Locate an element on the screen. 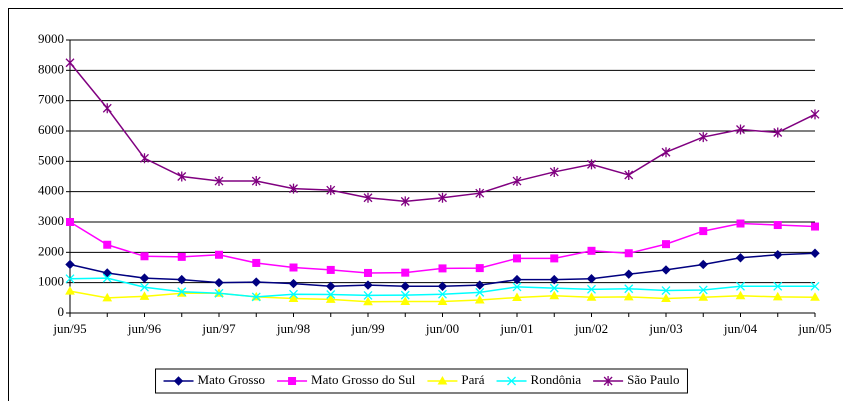 Image resolution: width=843 pixels, height=401 pixels. x-tick-label: jun/98 is located at coordinates (293, 328).